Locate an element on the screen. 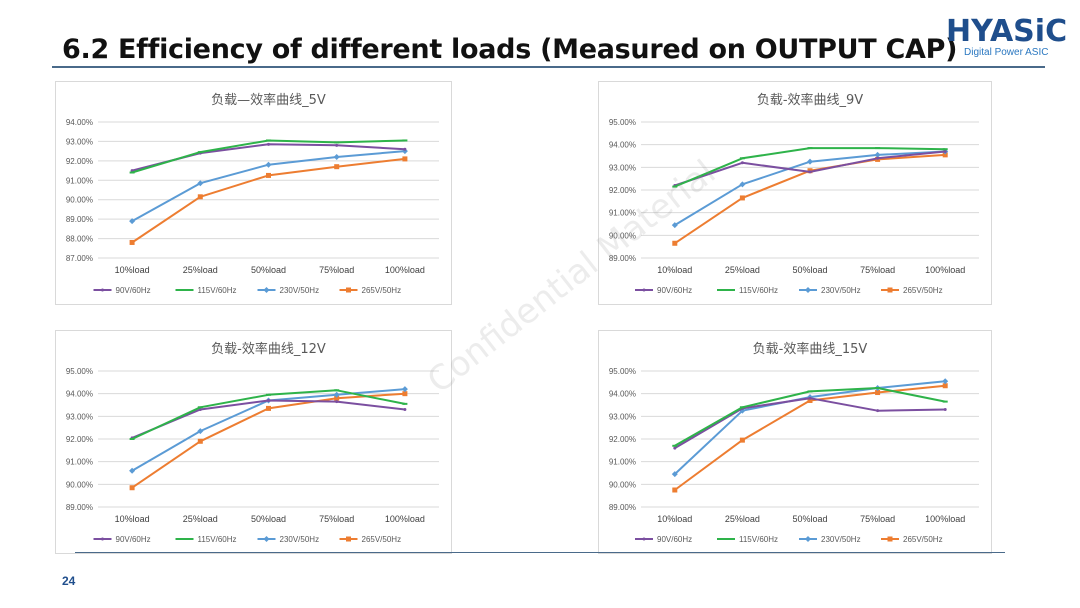 The image size is (1080, 608). title-divider is located at coordinates (548, 67).